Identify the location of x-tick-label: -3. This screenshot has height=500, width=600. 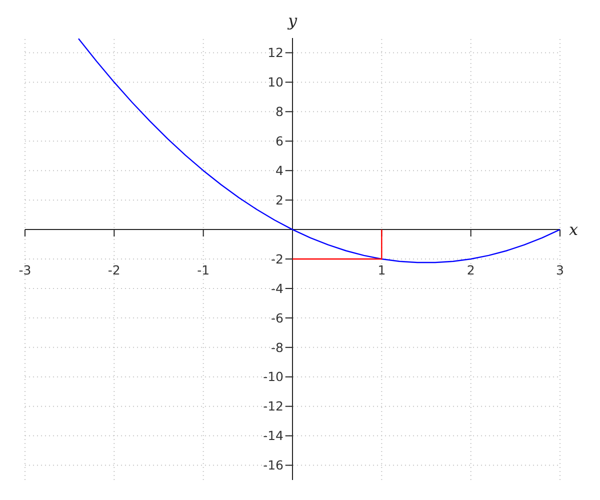
(25, 270).